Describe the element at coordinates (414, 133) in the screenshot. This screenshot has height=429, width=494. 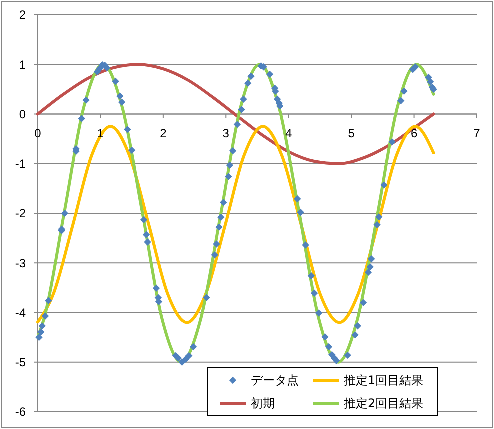
I see `x-tick-label: 6` at that location.